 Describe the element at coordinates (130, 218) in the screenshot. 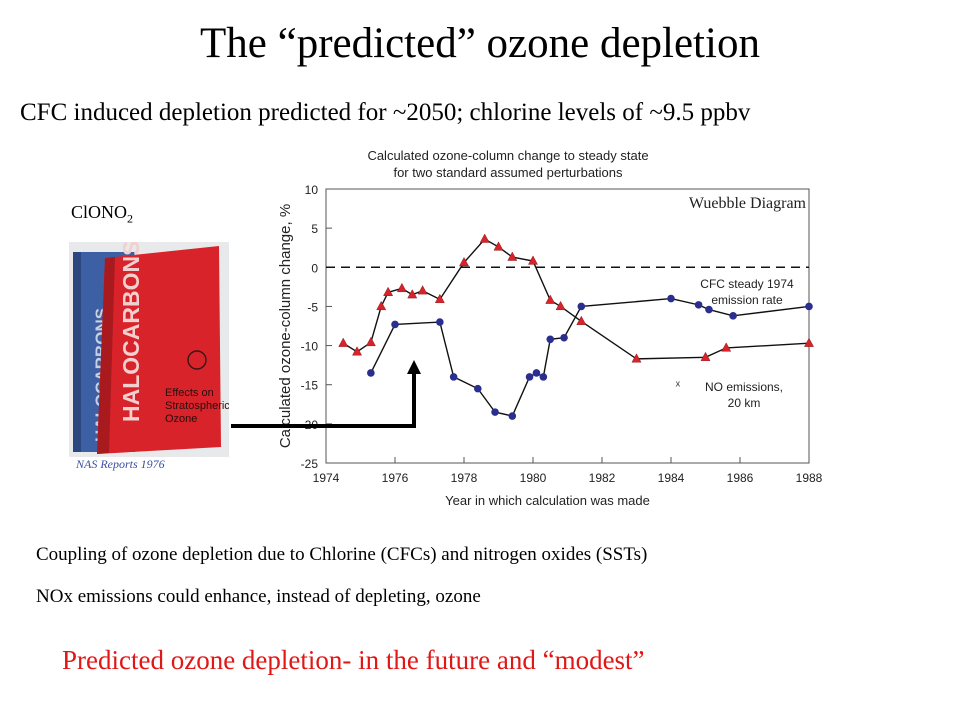

I see `molecule-label-subscript: 2` at that location.